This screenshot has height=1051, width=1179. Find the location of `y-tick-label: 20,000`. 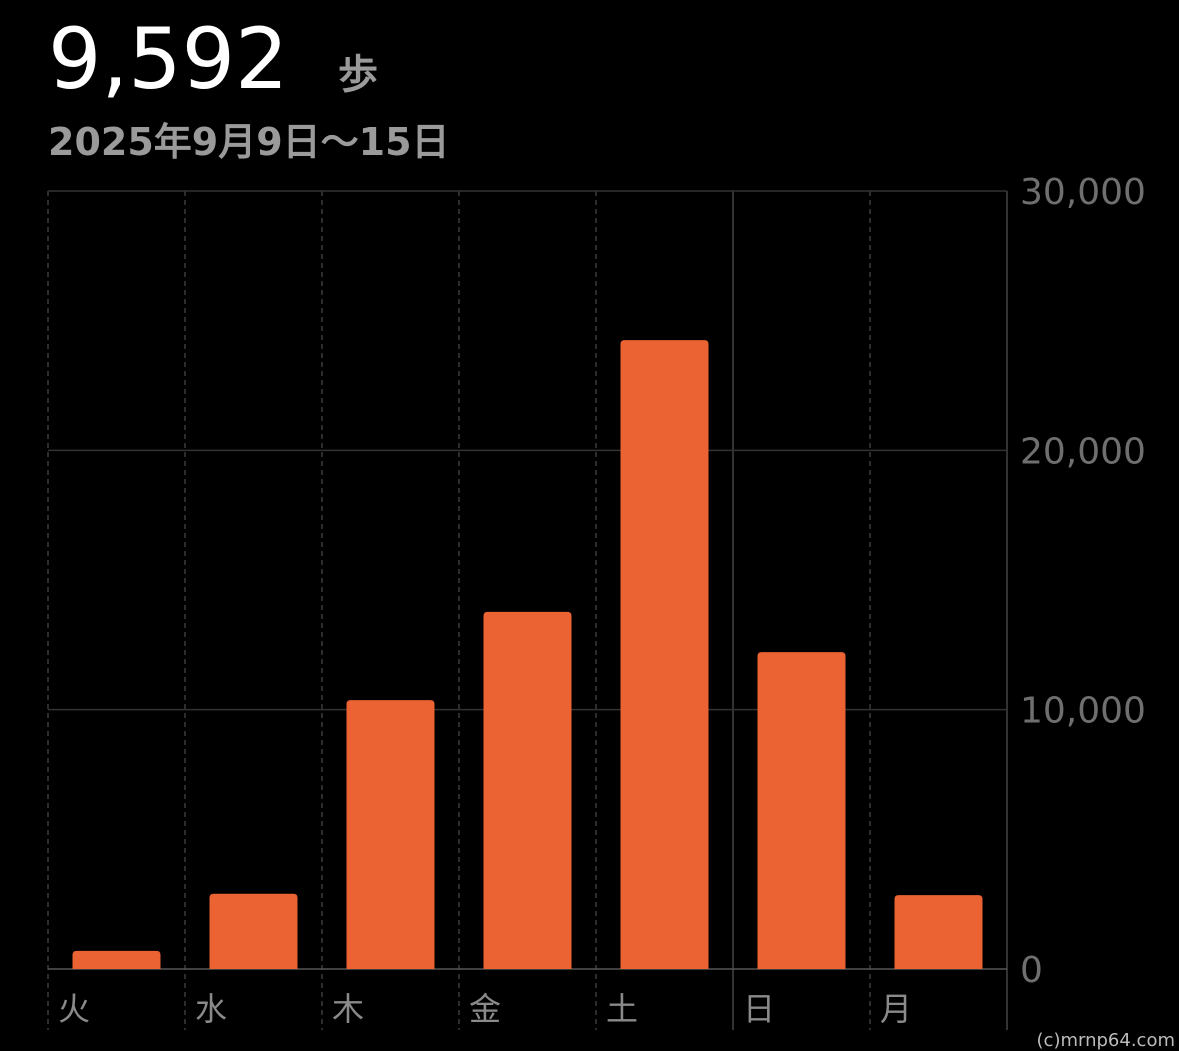

y-tick-label: 20,000 is located at coordinates (1083, 451).